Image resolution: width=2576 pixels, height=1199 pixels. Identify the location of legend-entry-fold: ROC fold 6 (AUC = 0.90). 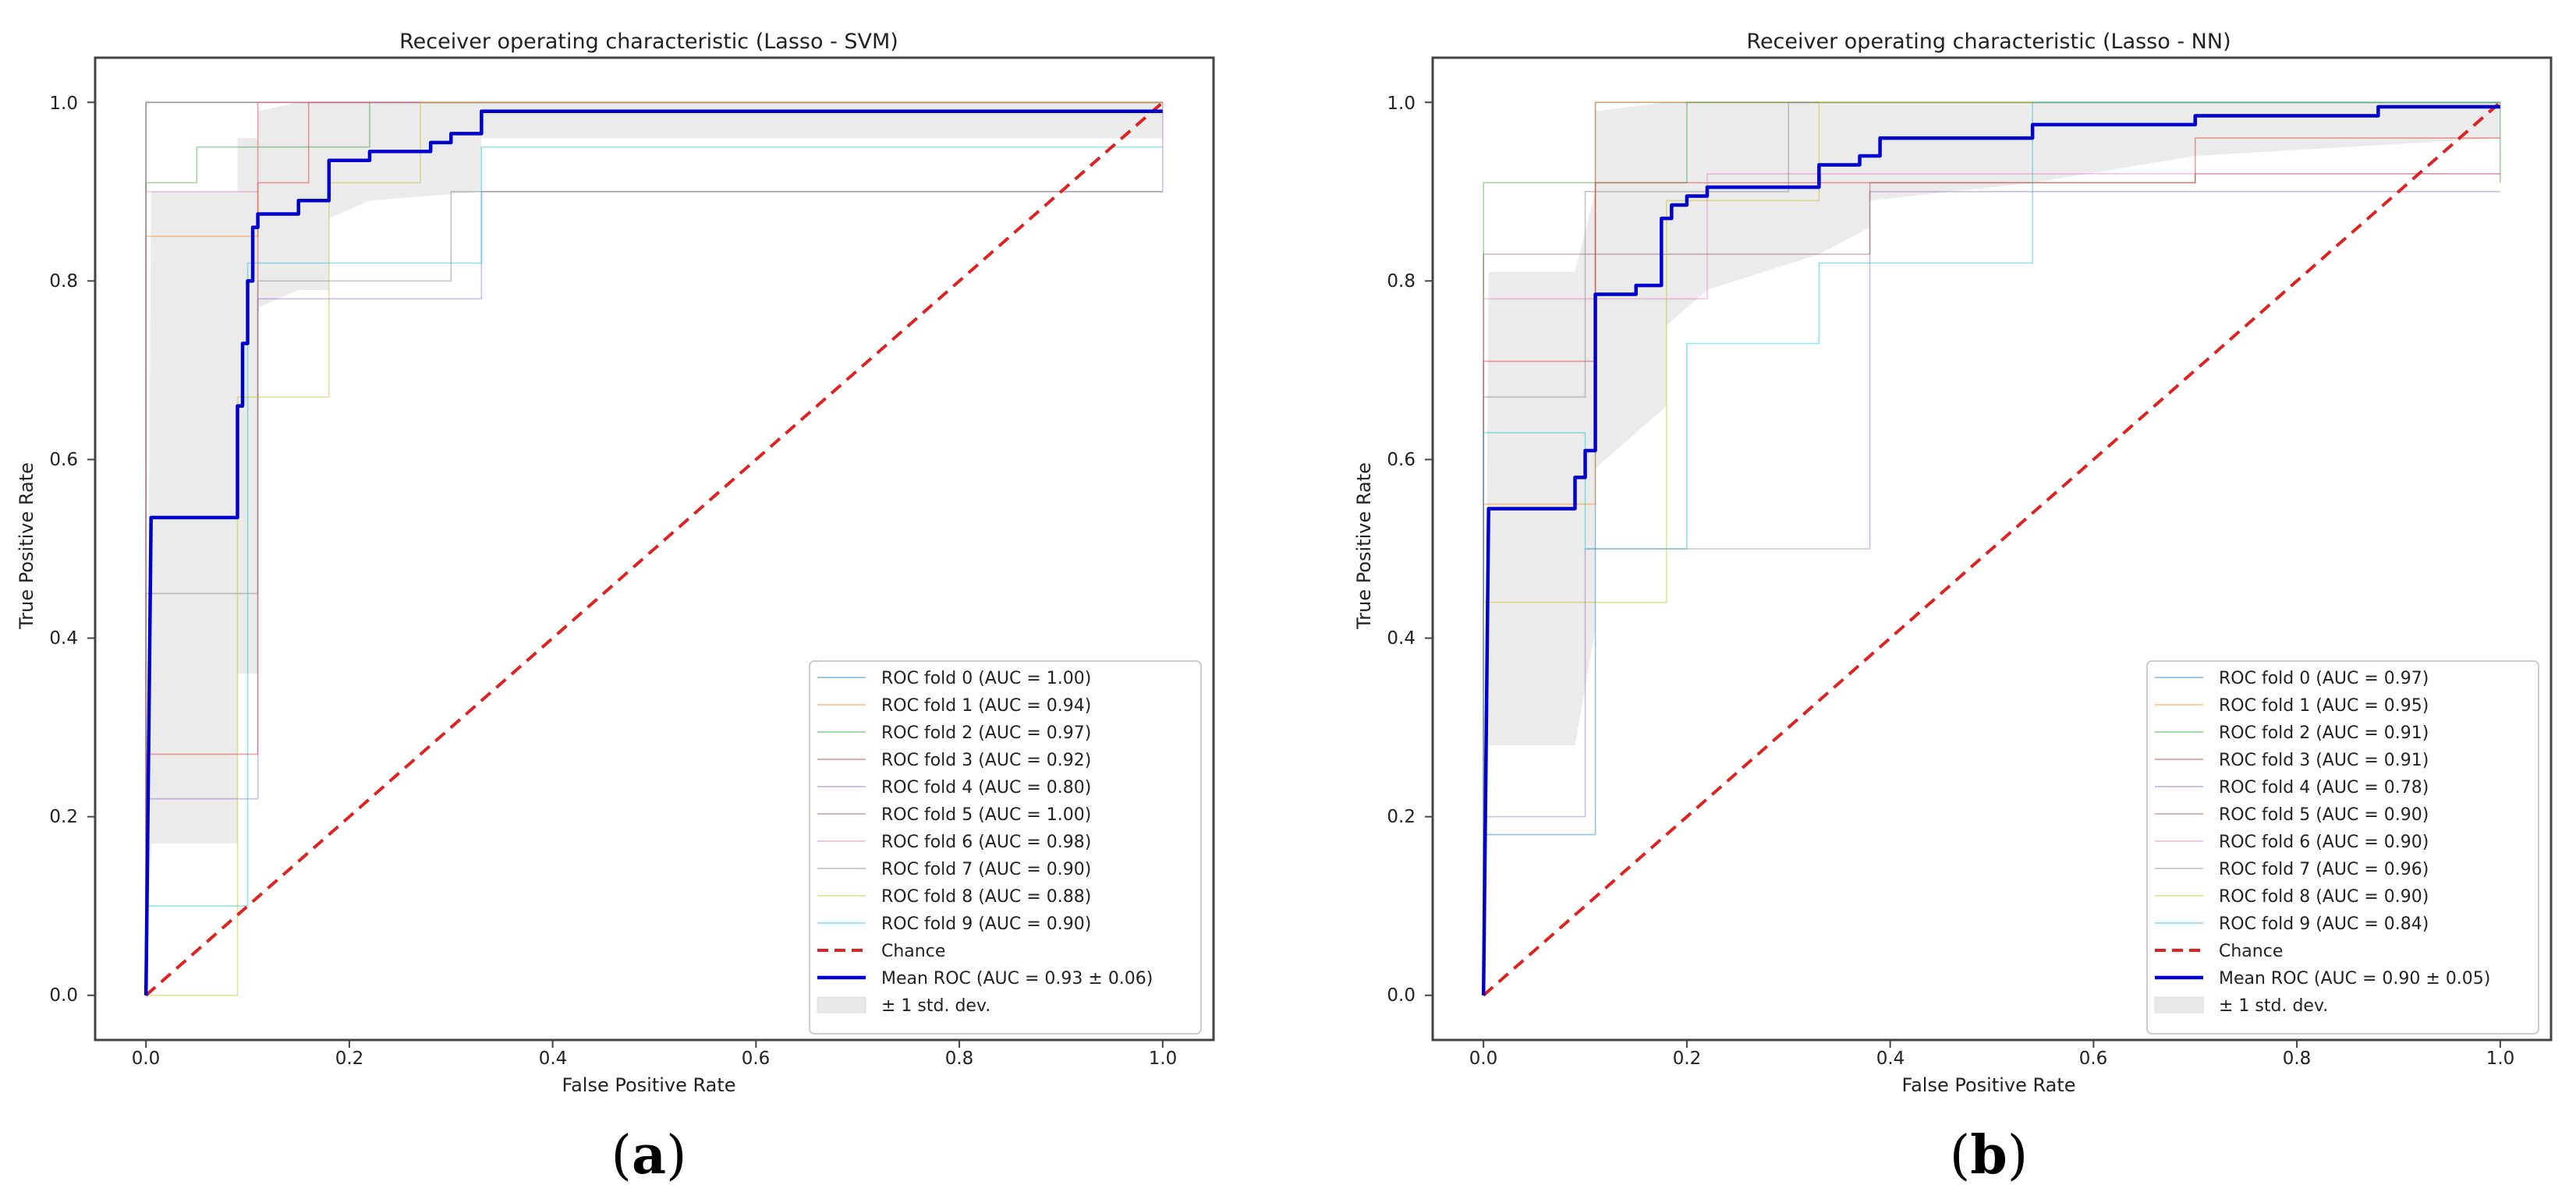
(2292, 842).